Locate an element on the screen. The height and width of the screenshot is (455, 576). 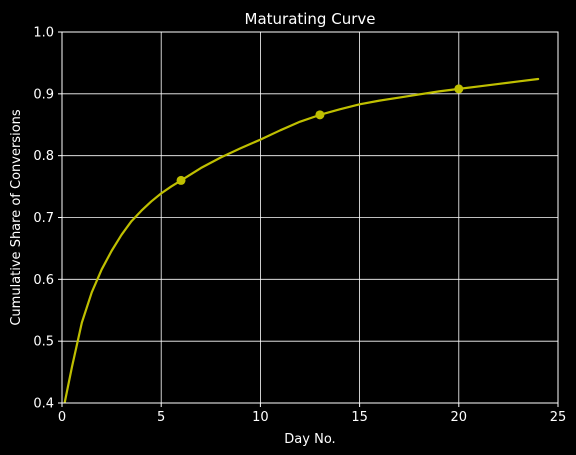
x-tick-label: 5 is located at coordinates (161, 417).